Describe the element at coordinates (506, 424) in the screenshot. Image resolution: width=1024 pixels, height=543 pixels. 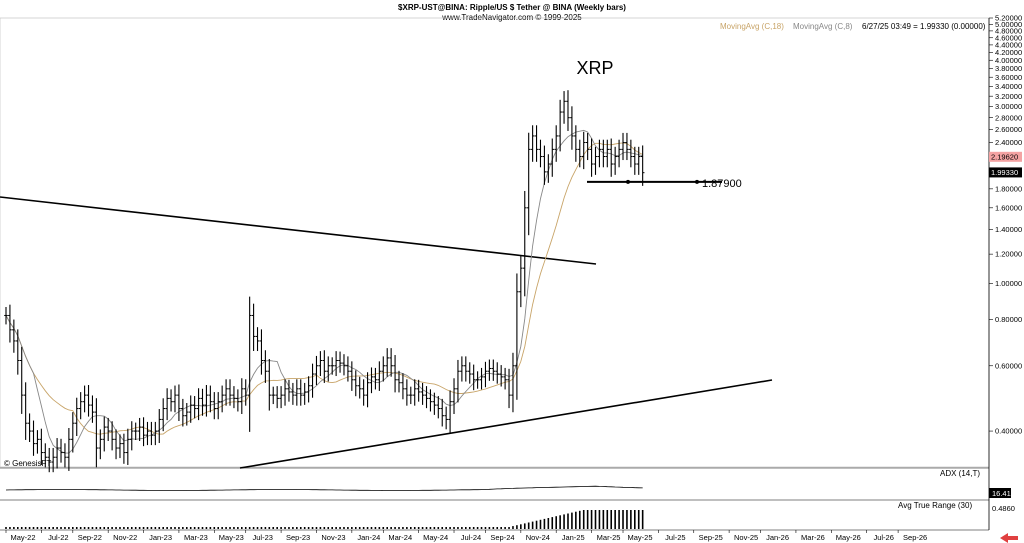
I see `ascending-trendline` at that location.